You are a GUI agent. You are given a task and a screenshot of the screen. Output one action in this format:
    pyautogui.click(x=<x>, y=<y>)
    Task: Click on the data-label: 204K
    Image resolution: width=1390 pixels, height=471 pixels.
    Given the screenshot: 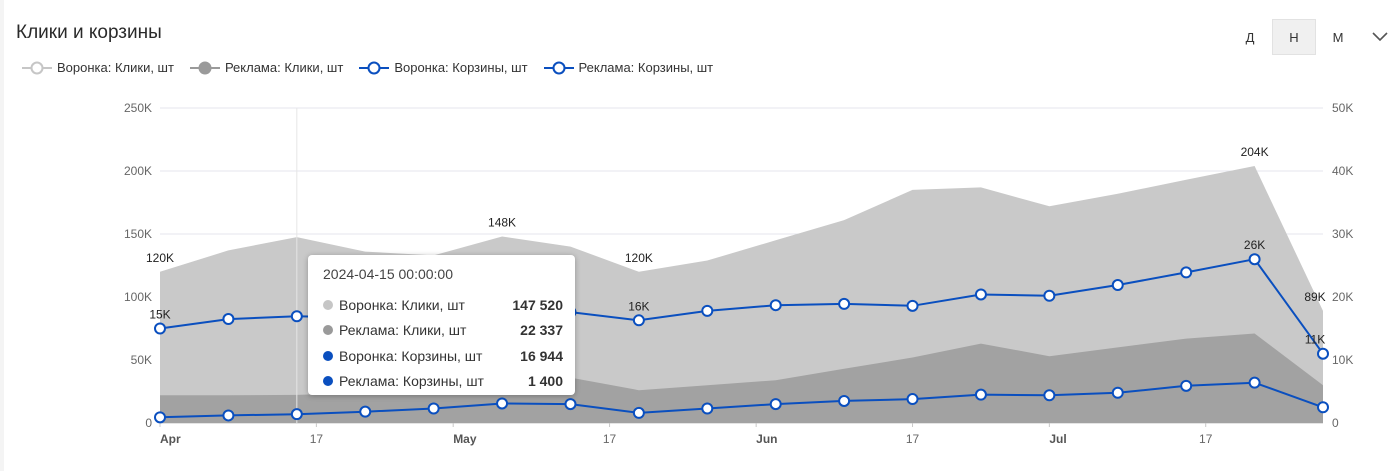 What is the action you would take?
    pyautogui.click(x=1255, y=152)
    